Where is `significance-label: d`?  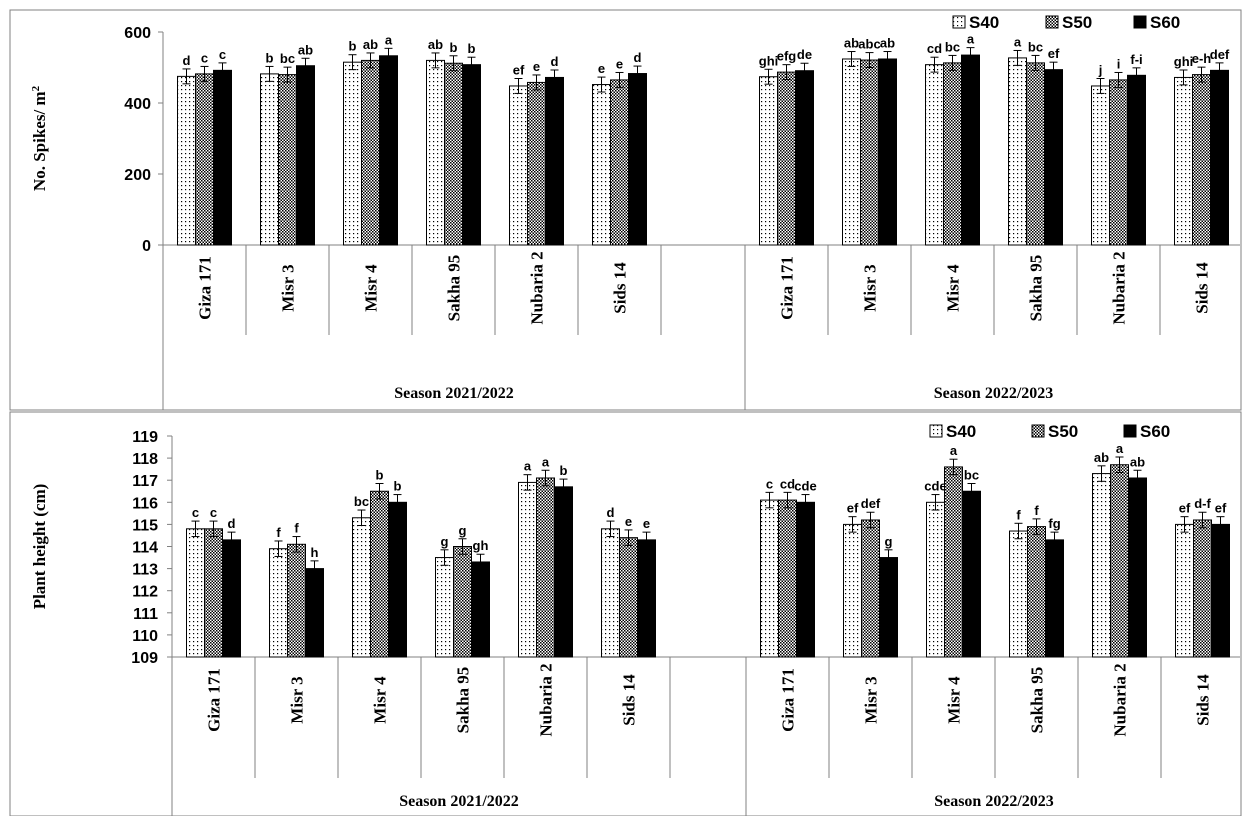
significance-label: d is located at coordinates (232, 523).